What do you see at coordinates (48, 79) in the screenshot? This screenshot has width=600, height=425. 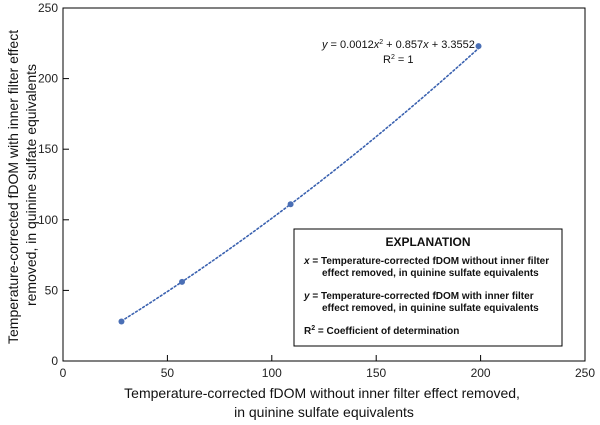 I see `y-tick-label: 200` at bounding box center [48, 79].